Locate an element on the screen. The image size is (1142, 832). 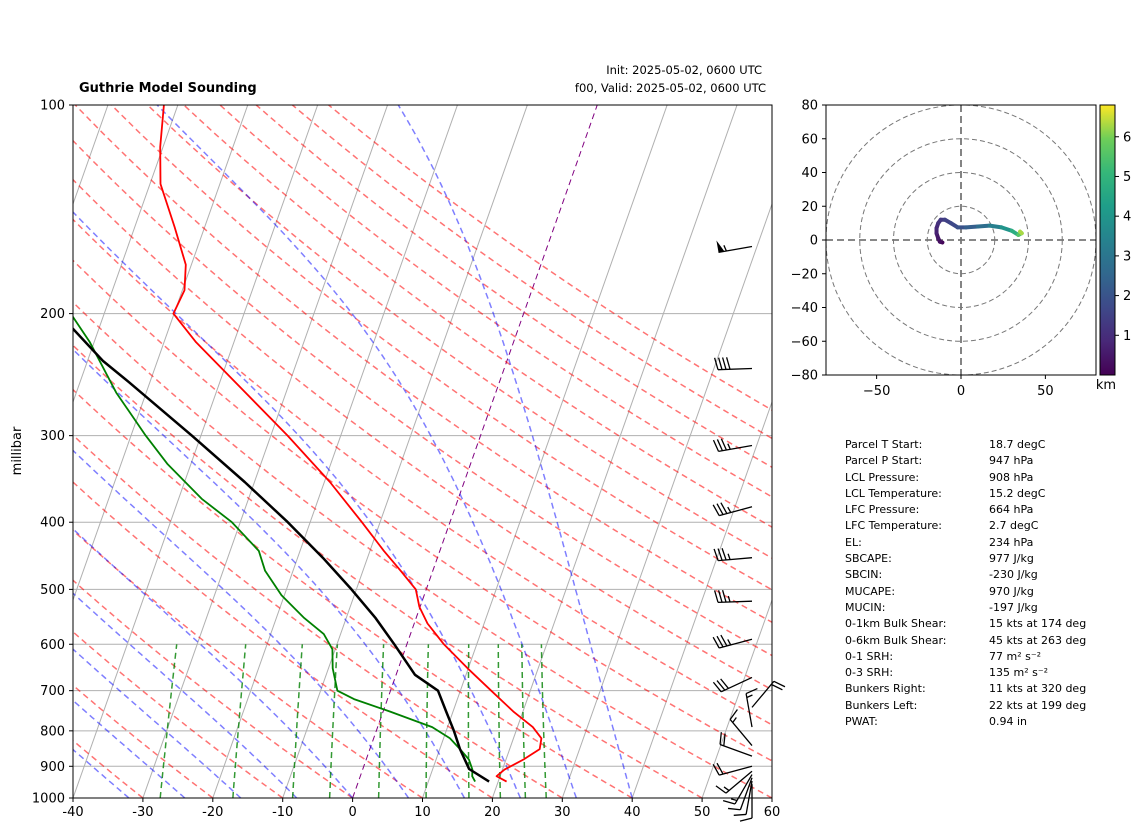
init-time-label: Init: 2025-05-02, 0600 UTC is located at coordinates (684, 70).